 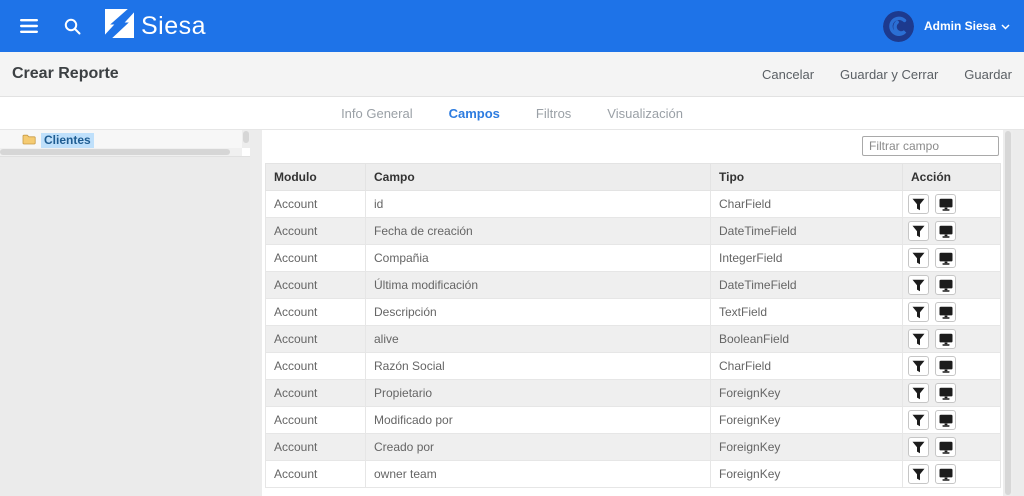 I want to click on table-row: Account Creado por ForeignKey, so click(x=633, y=447).